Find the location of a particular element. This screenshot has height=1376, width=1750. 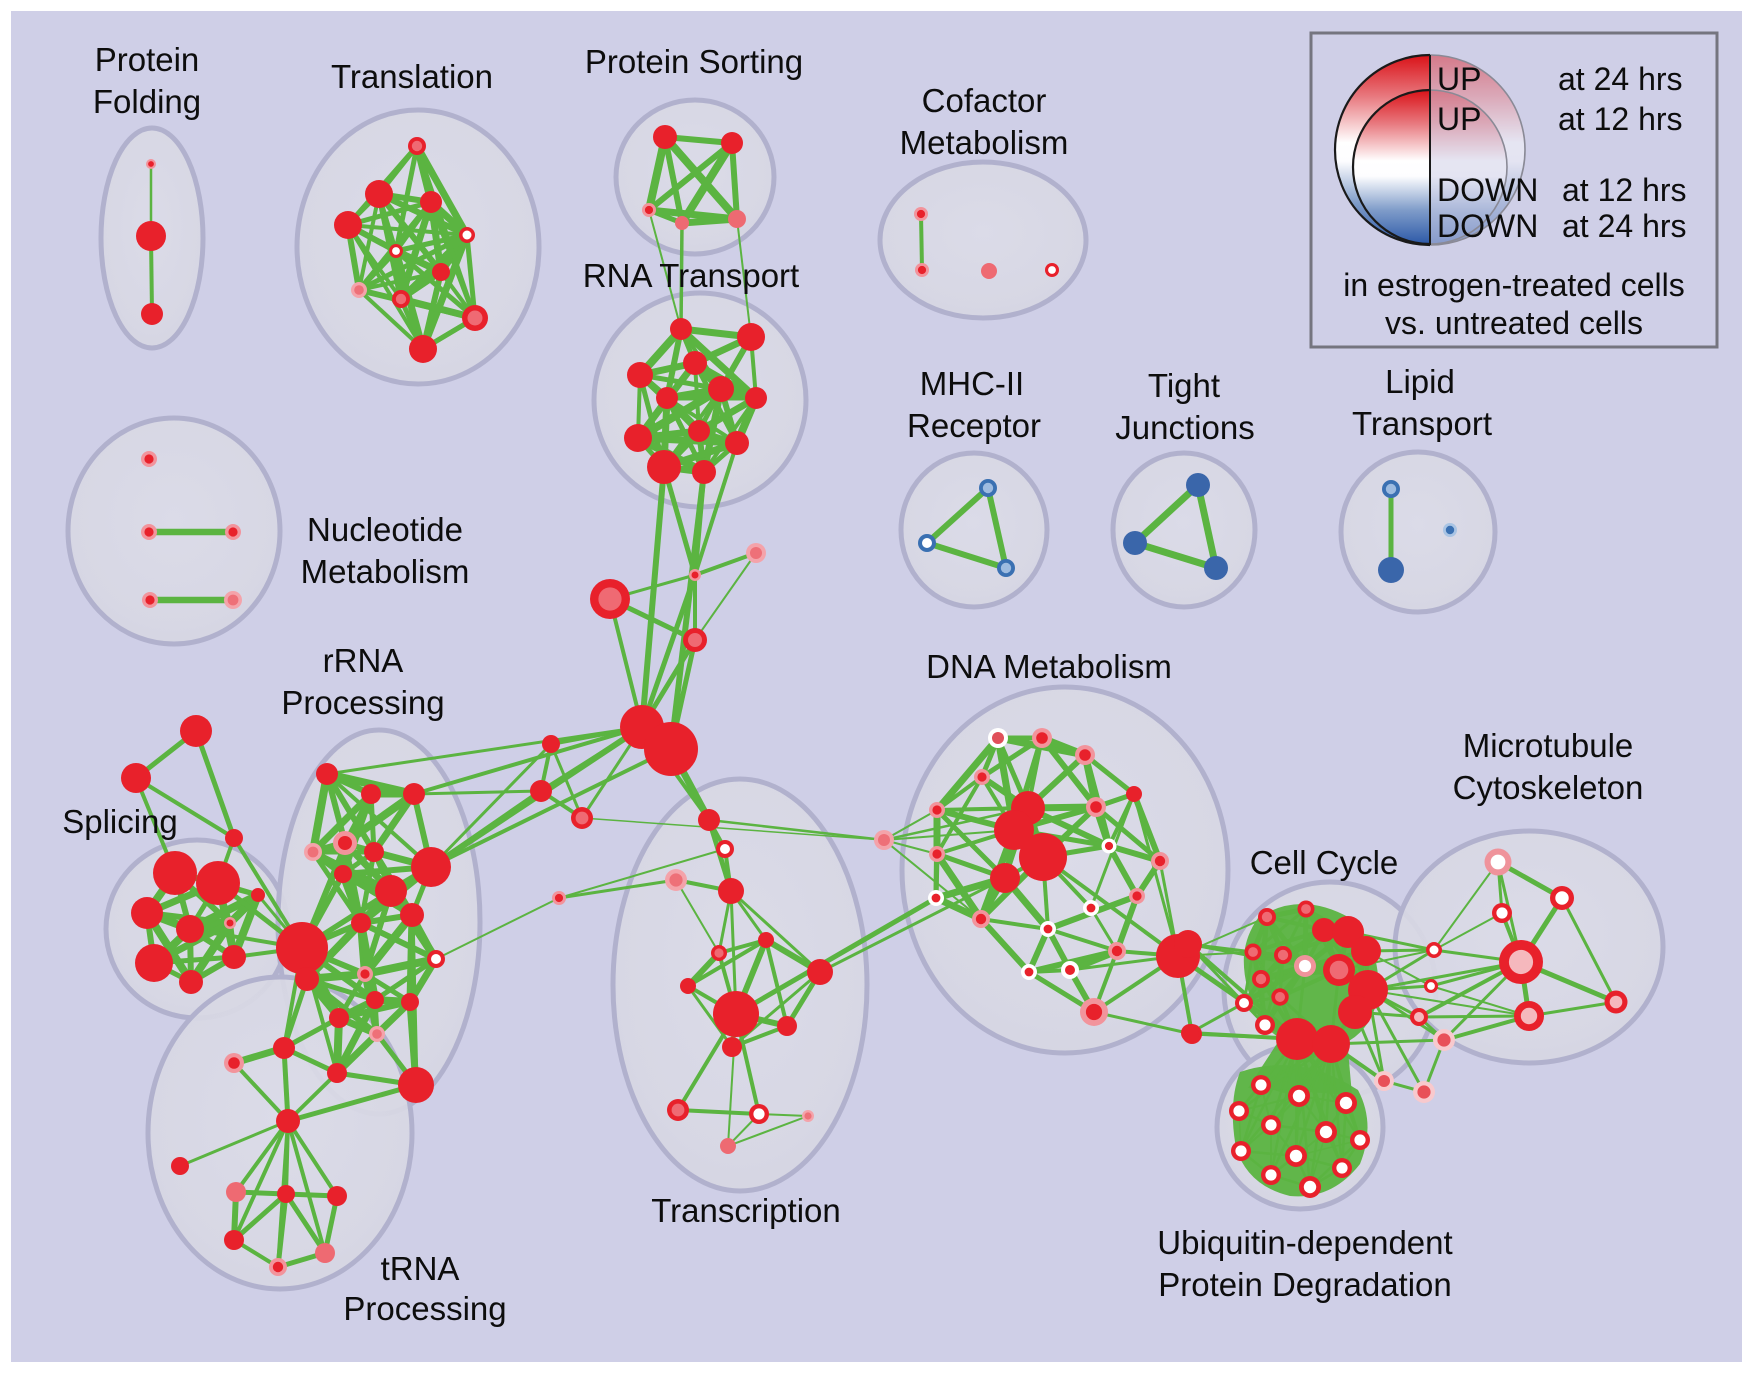

svg-text: Lipid is located at coordinates (1420, 381).